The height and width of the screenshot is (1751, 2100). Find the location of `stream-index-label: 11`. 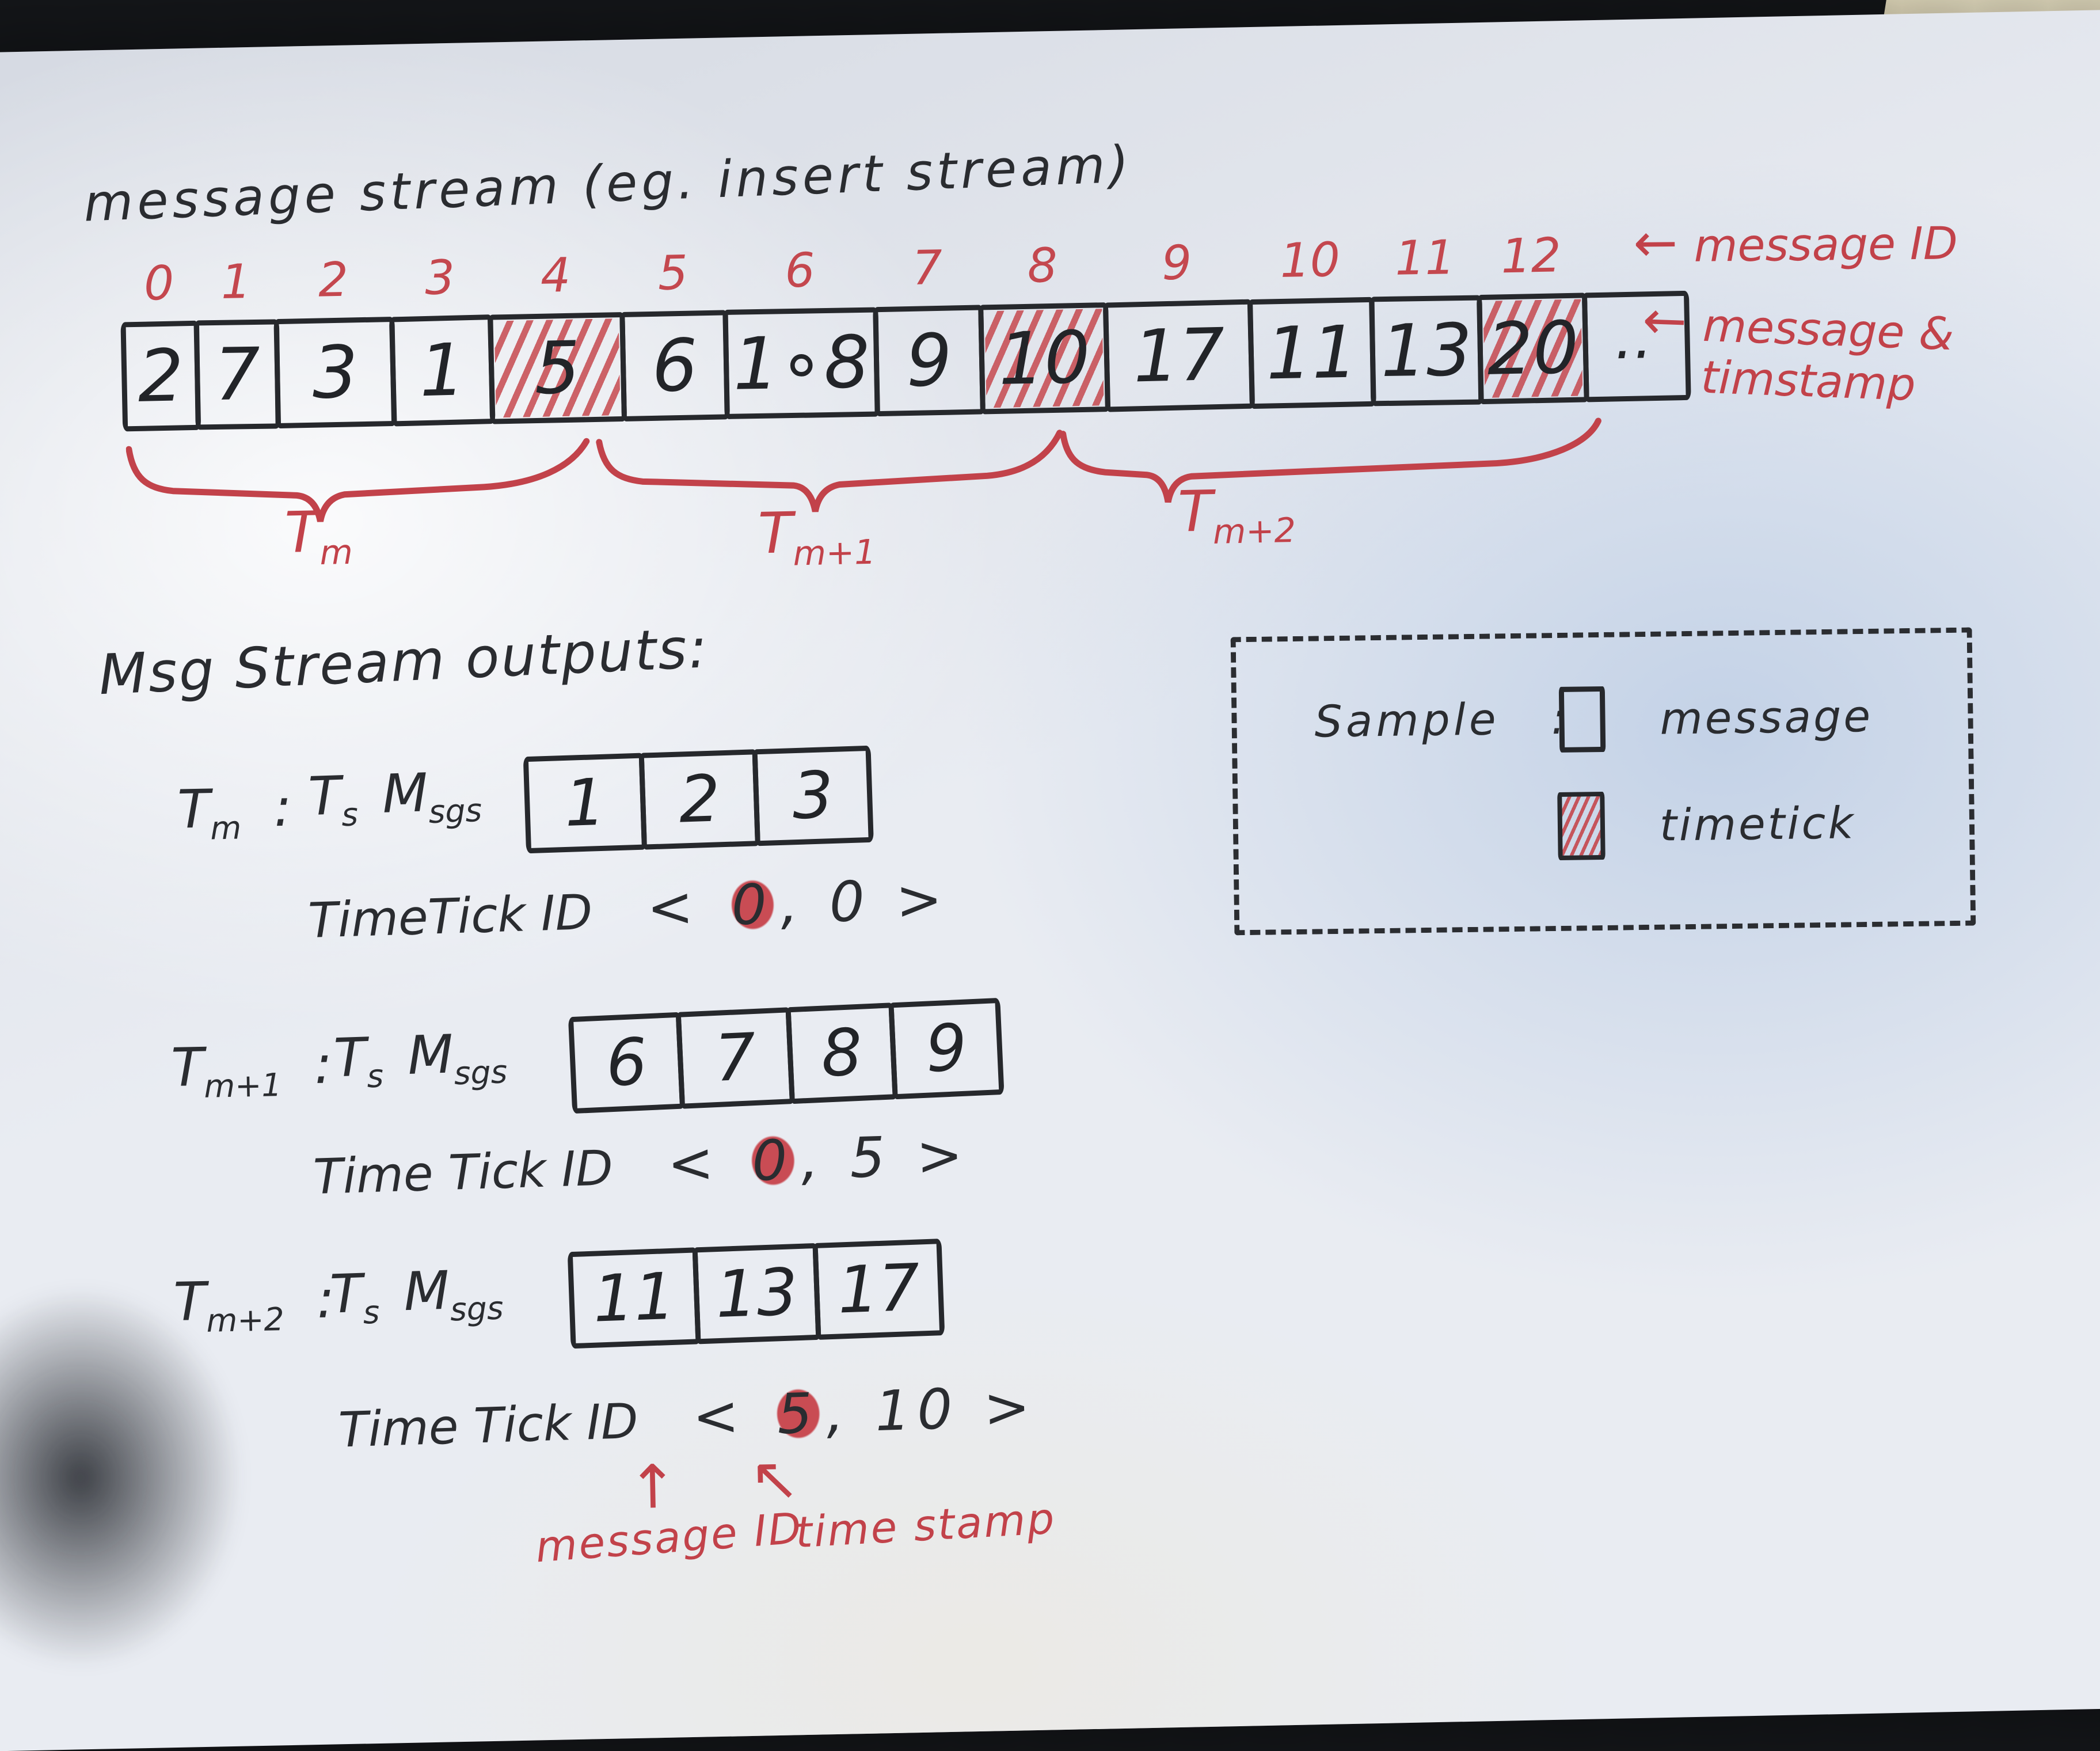

stream-index-label: 11 is located at coordinates (1425, 258).